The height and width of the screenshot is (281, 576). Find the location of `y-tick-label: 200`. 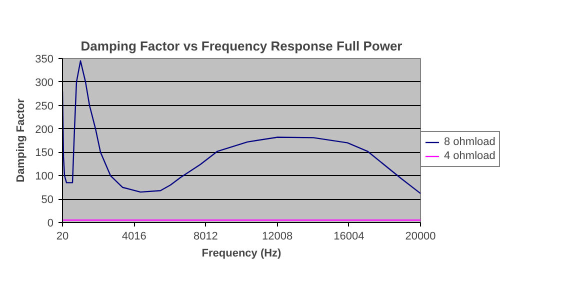

y-tick-label: 200 is located at coordinates (44, 130).